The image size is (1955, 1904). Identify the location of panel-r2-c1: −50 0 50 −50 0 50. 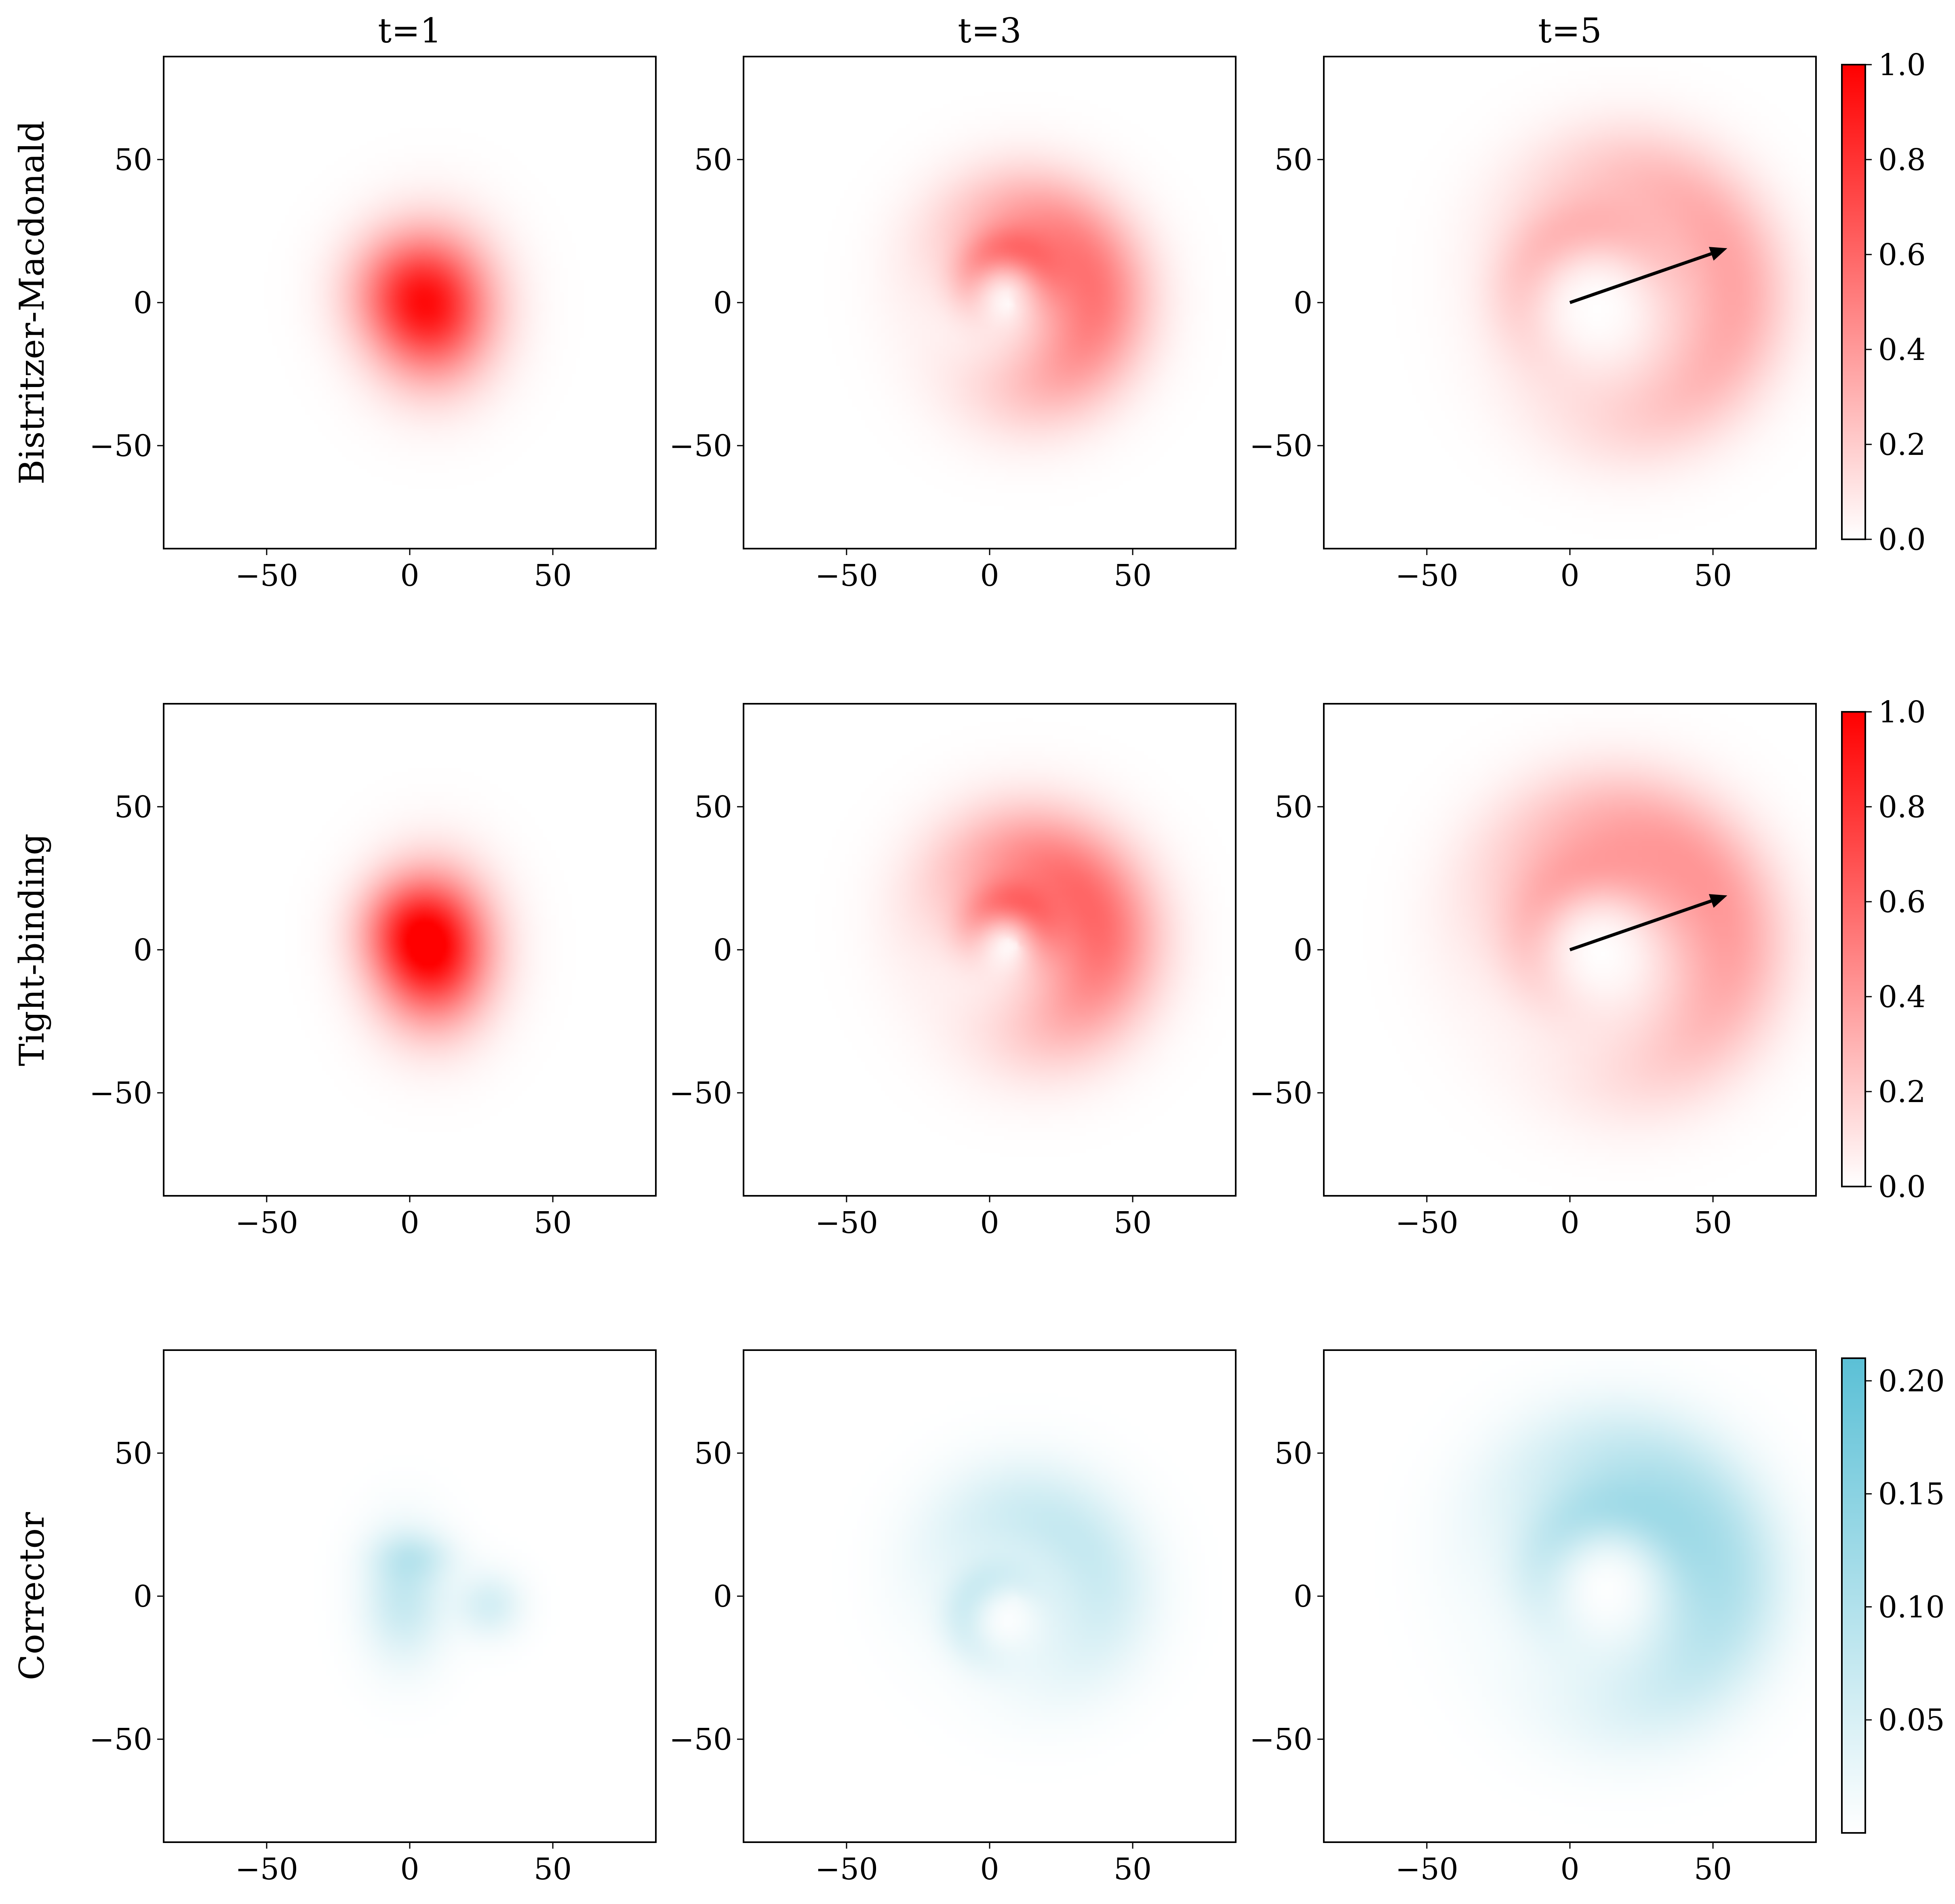
(953, 1618).